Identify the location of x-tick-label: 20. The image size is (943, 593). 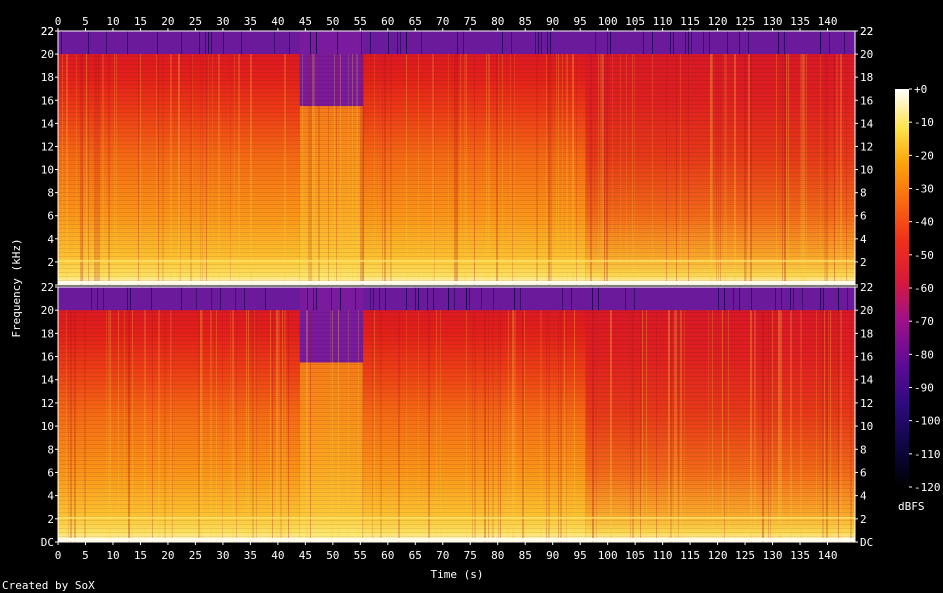
(167, 555).